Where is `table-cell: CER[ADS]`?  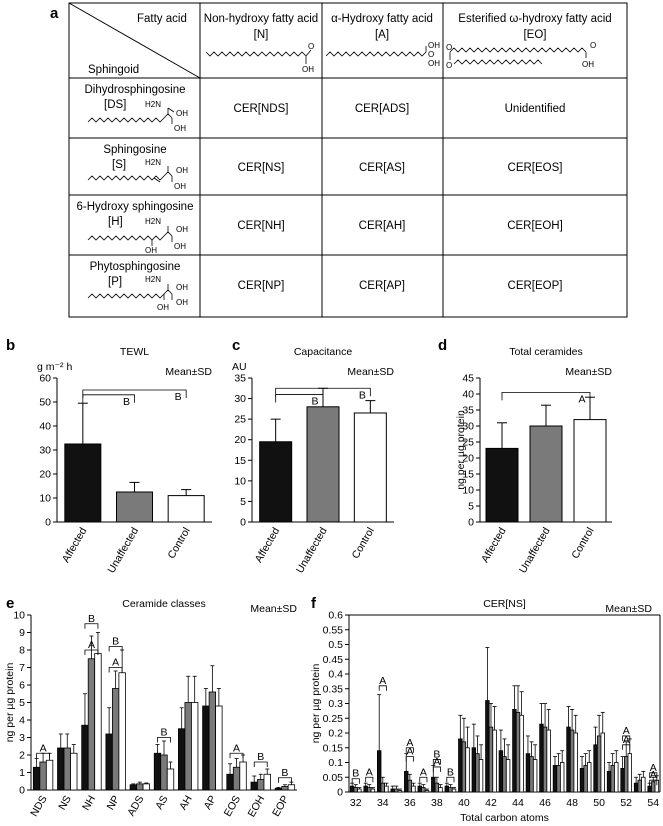 table-cell: CER[ADS] is located at coordinates (382, 109).